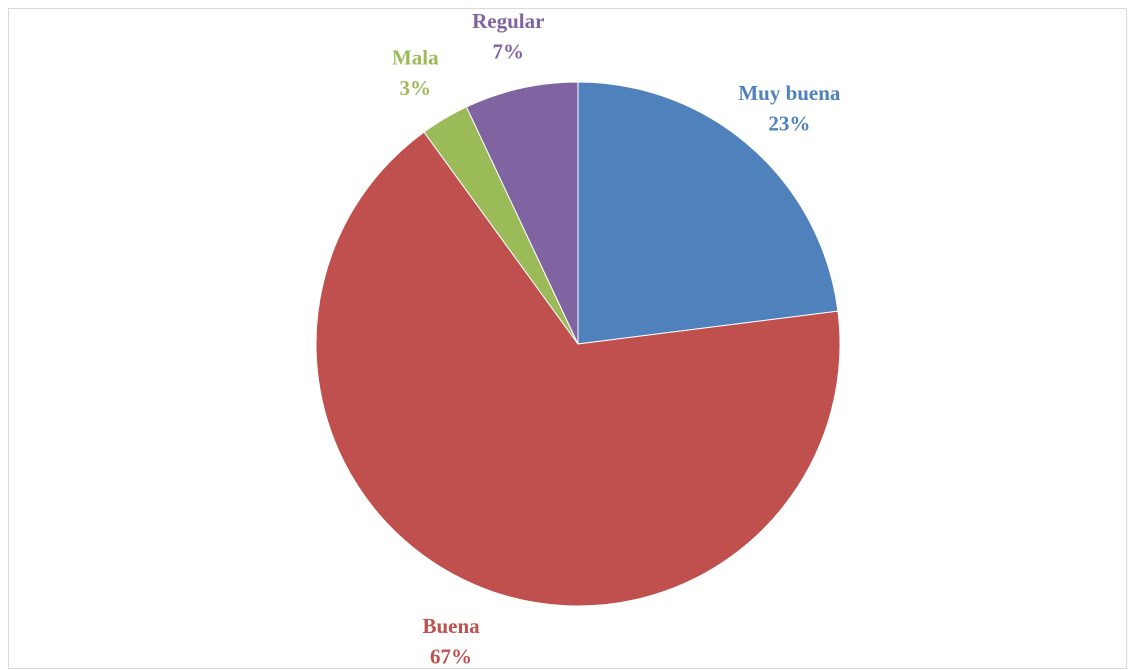  I want to click on value-label: 67%, so click(451, 657).